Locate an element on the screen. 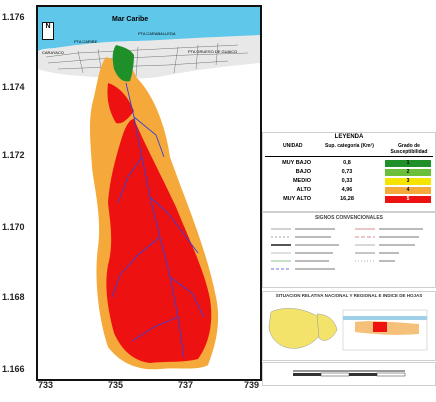 This screenshot has height=402, width=436. legend-swatch: 4 is located at coordinates (408, 190).